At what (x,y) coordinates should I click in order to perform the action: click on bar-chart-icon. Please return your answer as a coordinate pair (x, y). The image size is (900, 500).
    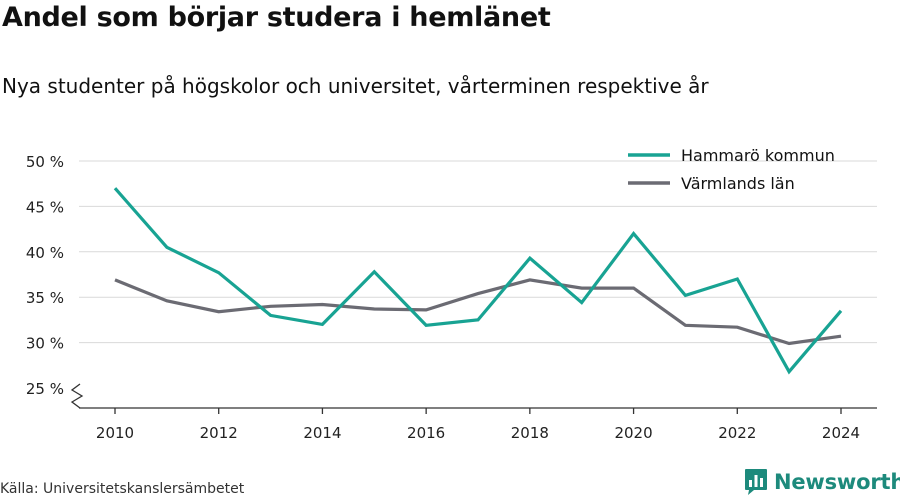
    Looking at the image, I should click on (756, 482).